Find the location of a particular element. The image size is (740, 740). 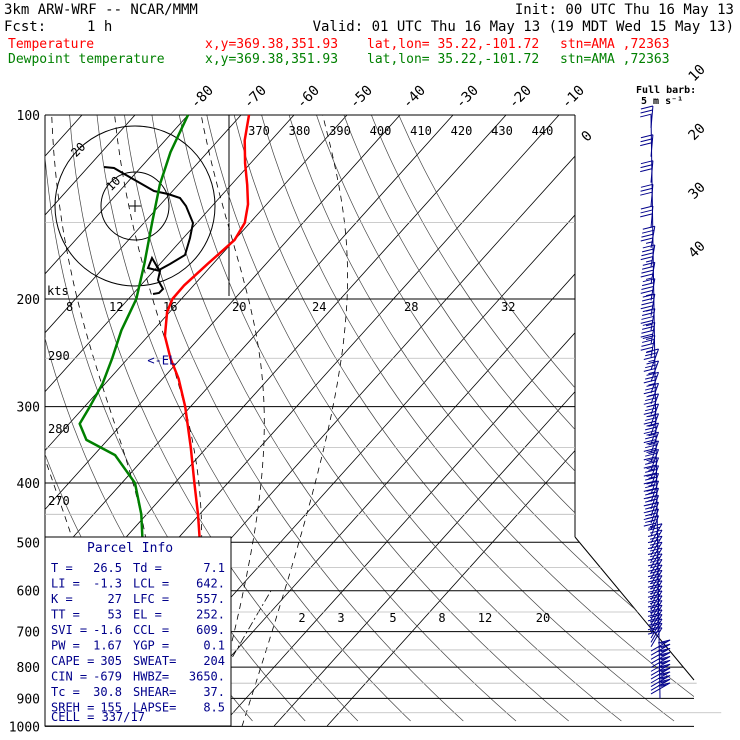

parcel-info-cell: 642. is located at coordinates (210, 584).